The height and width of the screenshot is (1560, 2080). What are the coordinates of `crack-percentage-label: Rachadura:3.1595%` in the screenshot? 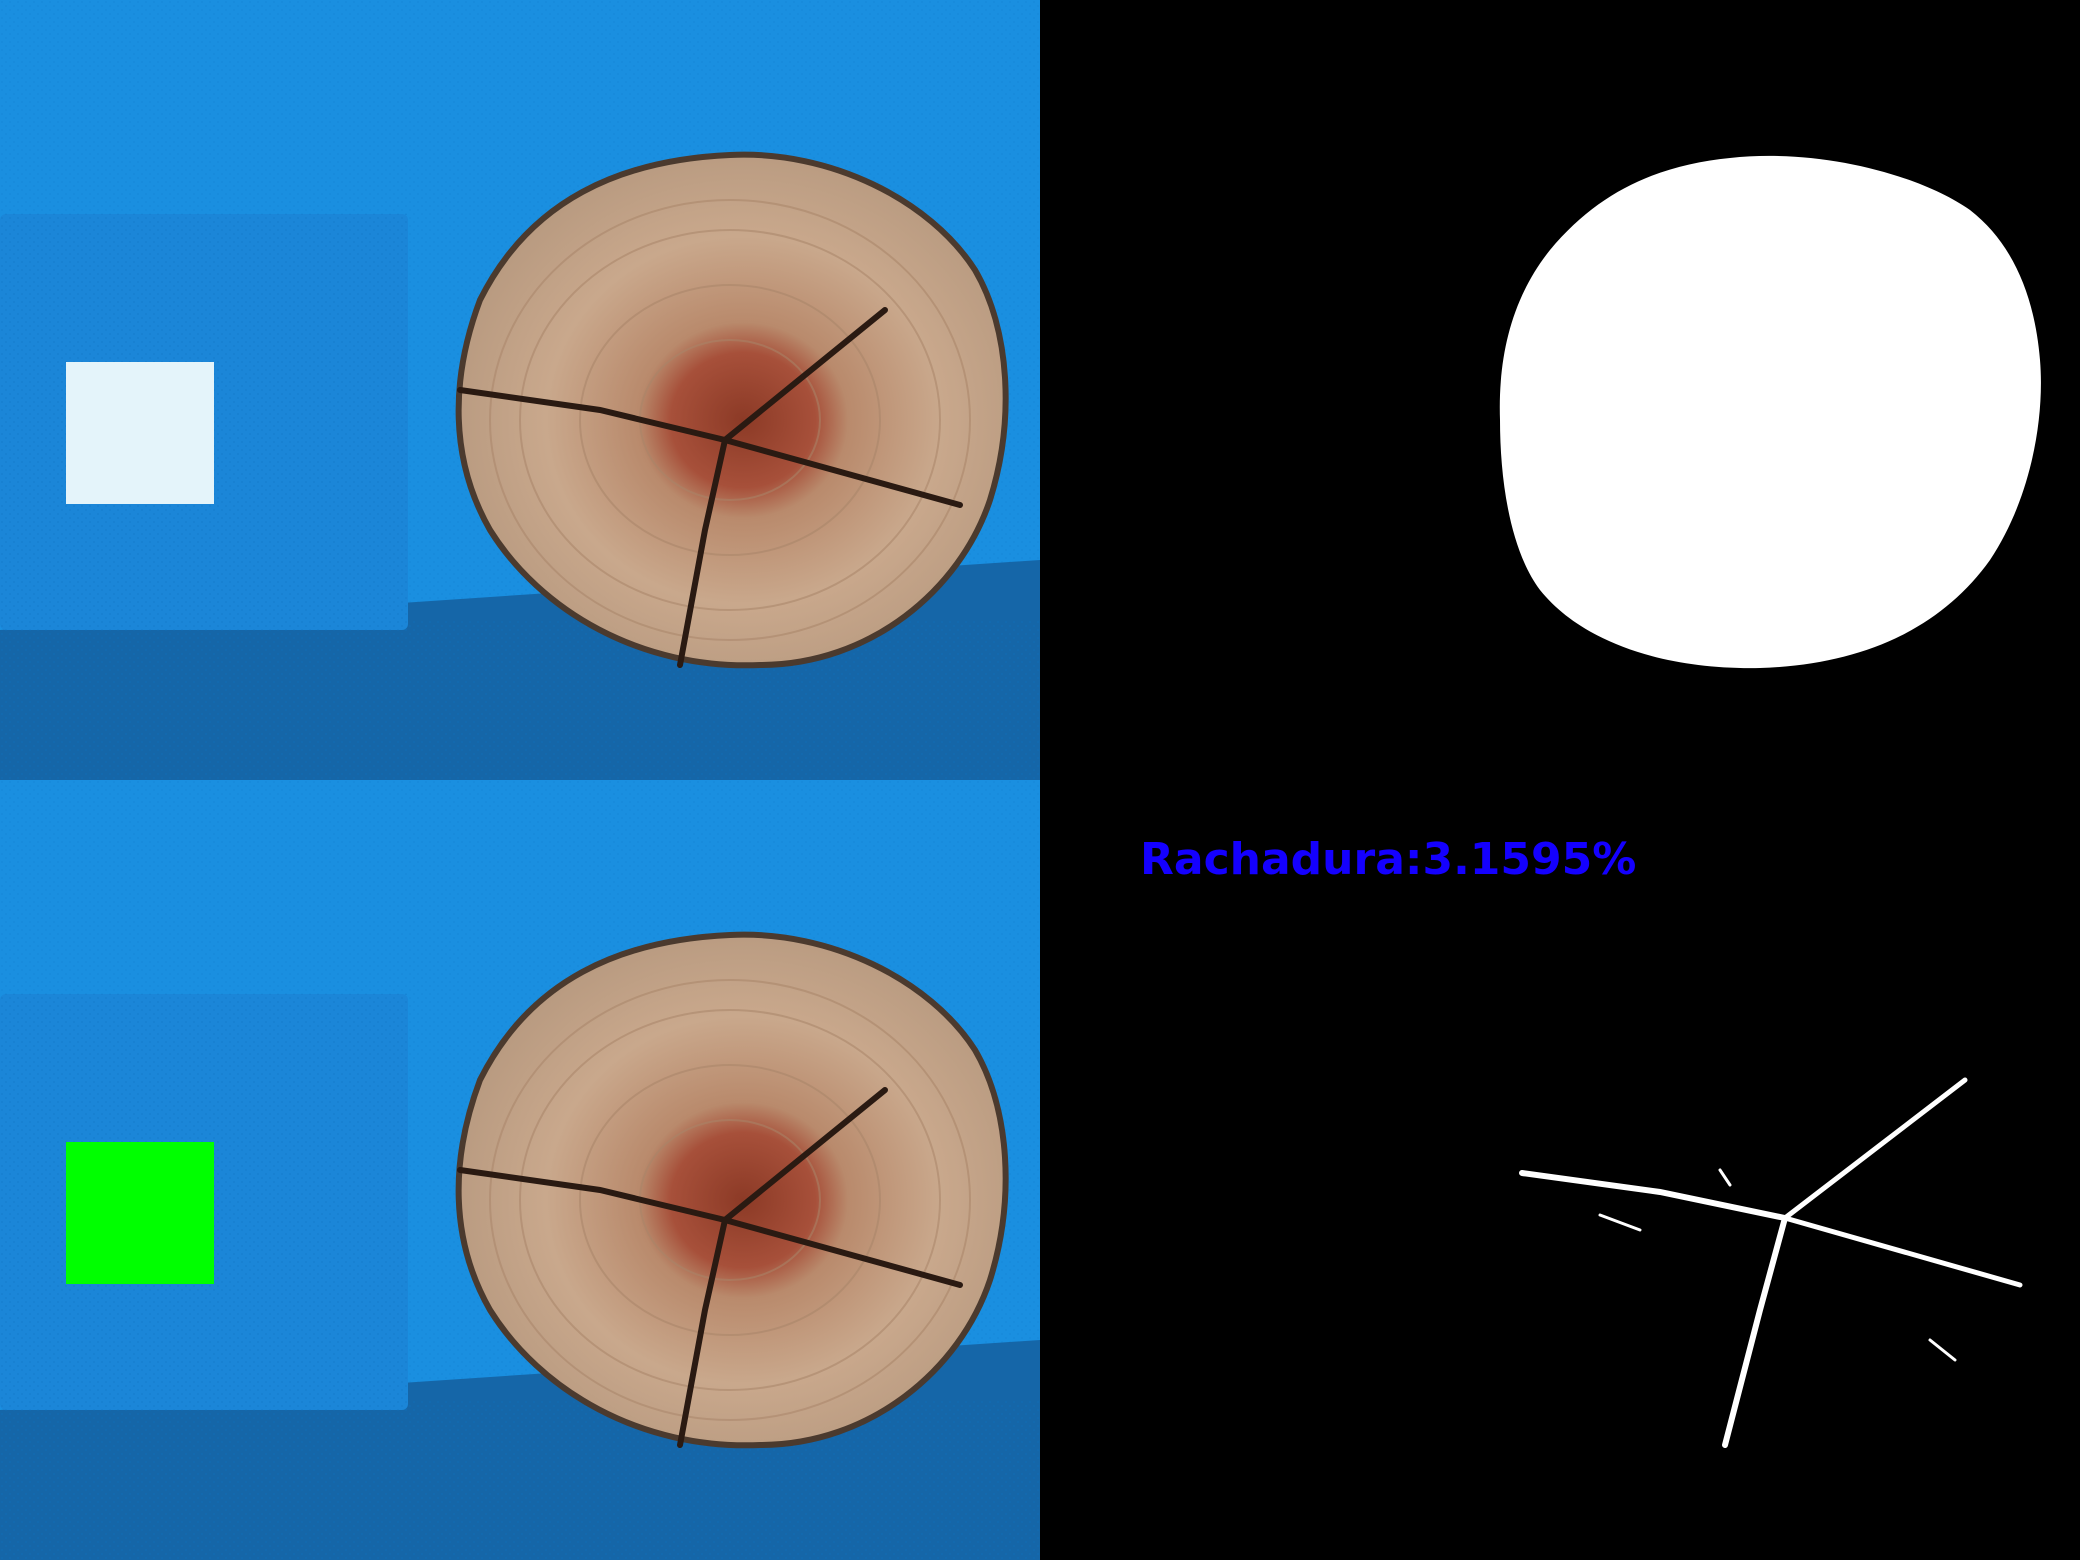 It's located at (1388, 859).